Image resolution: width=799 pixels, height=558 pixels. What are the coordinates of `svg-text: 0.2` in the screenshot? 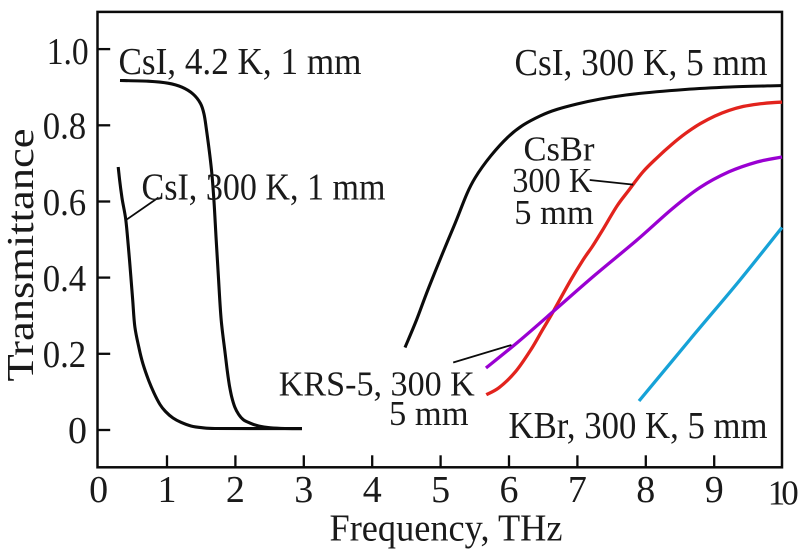 It's located at (65, 355).